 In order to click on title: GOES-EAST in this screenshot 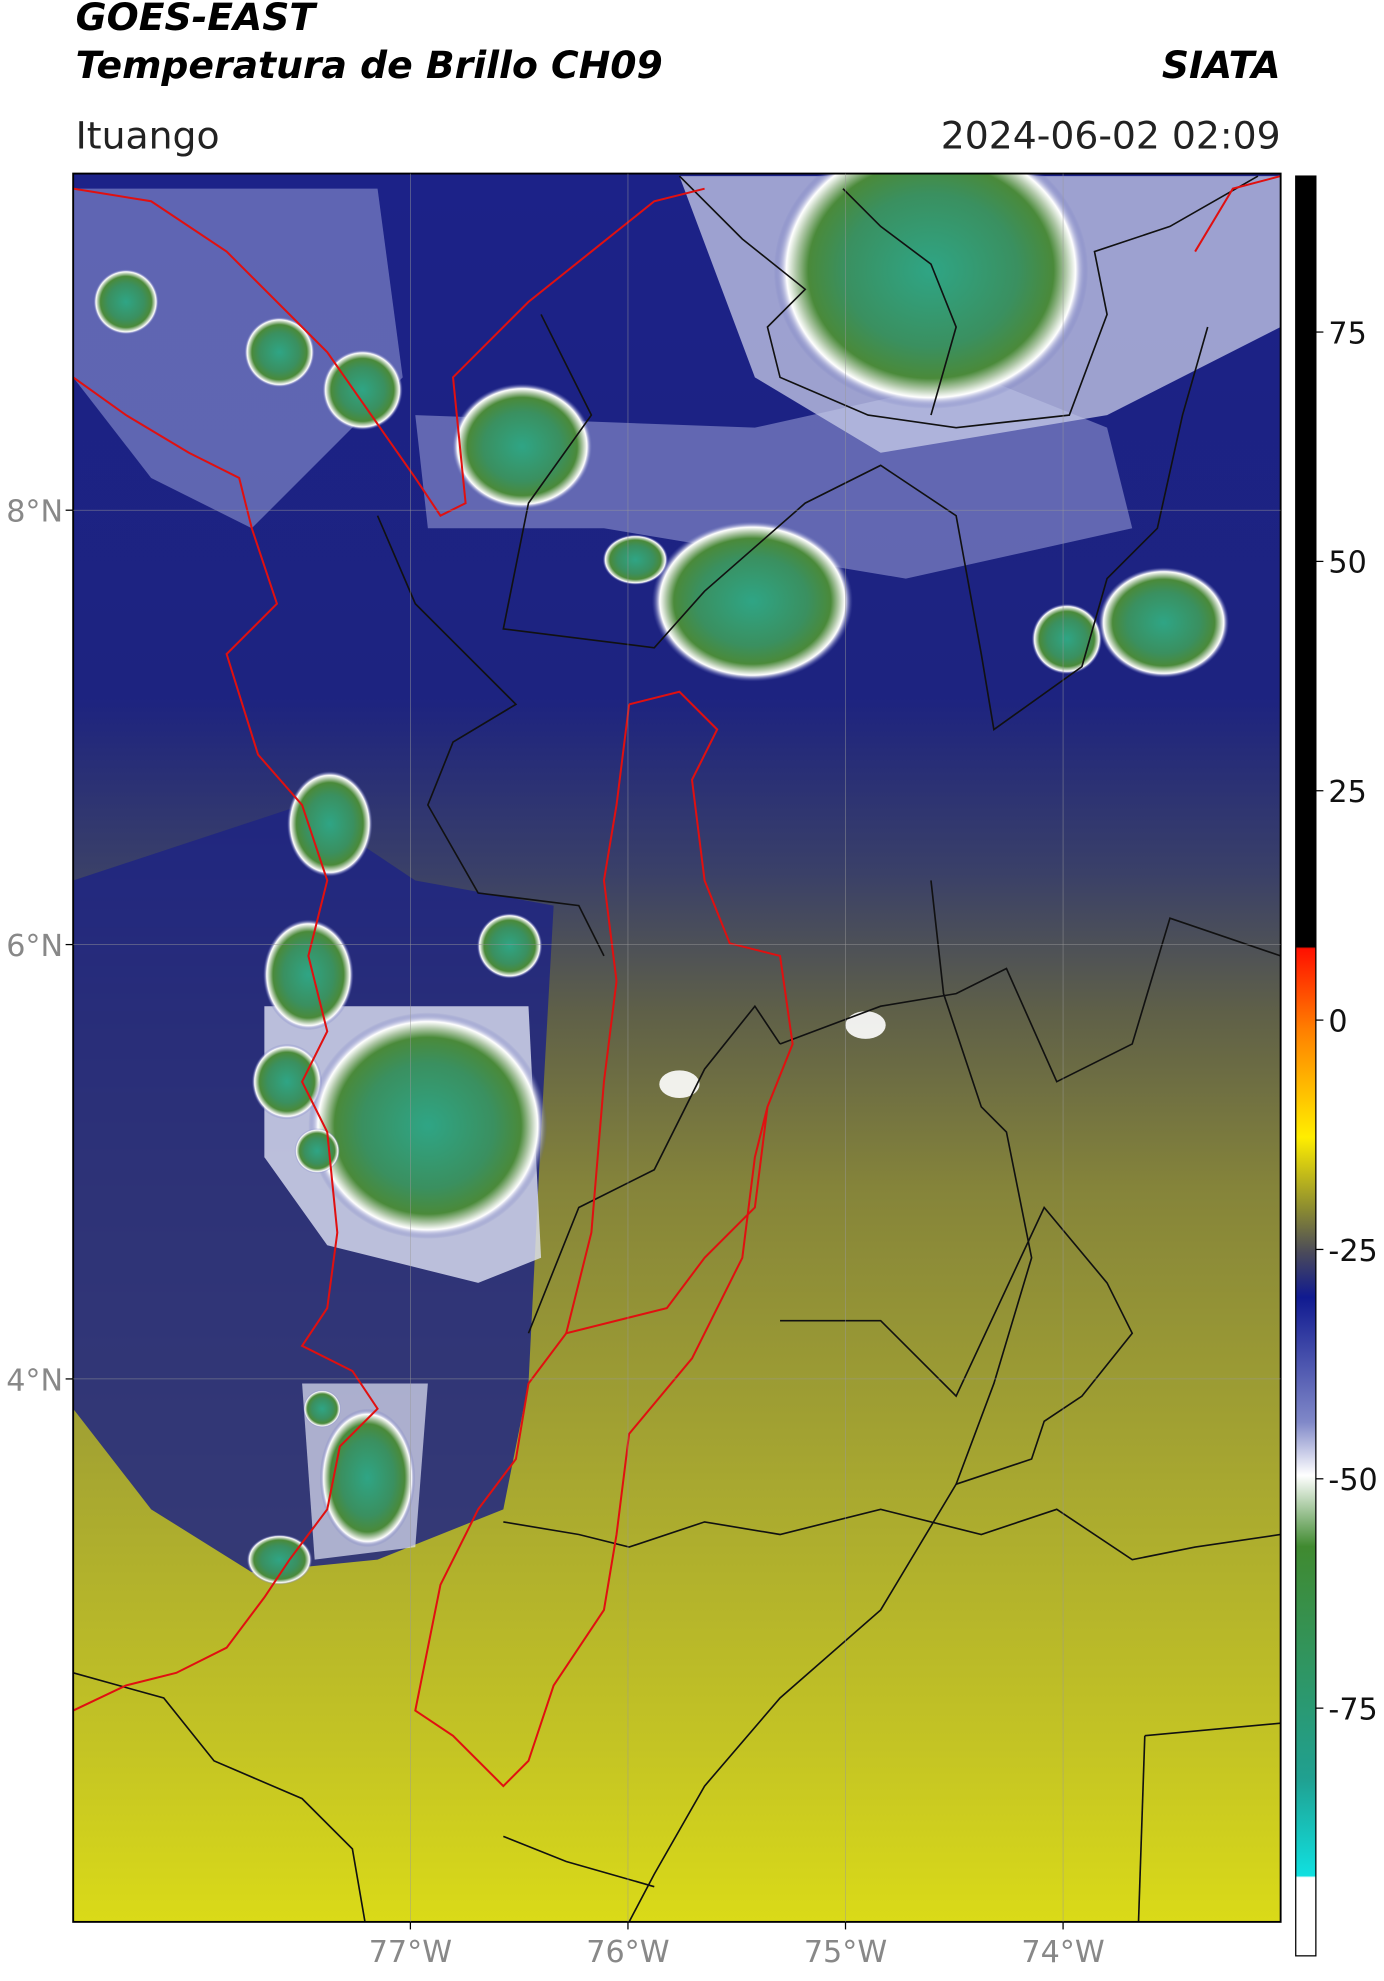, I will do `click(197, 19)`.